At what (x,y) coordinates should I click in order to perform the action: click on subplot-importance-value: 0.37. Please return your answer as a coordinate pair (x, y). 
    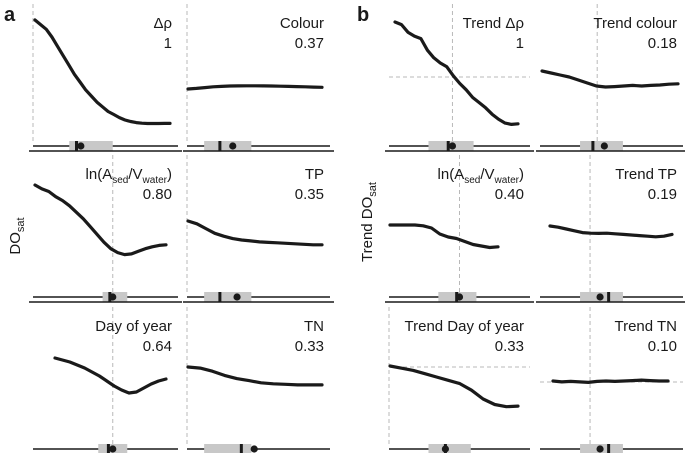
    Looking at the image, I should click on (309, 43).